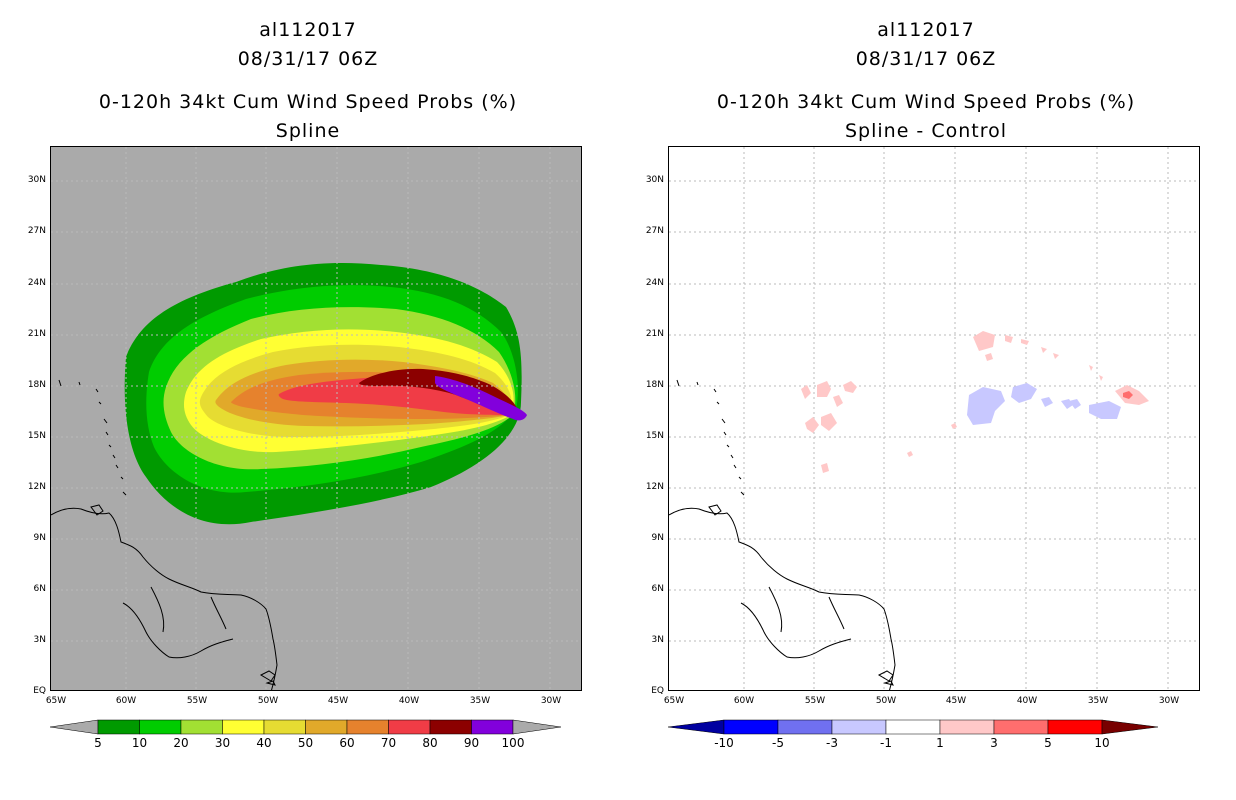 The width and height of the screenshot is (1236, 800). Describe the element at coordinates (36, 283) in the screenshot. I see `left-lat-label-24N: 24N` at that location.